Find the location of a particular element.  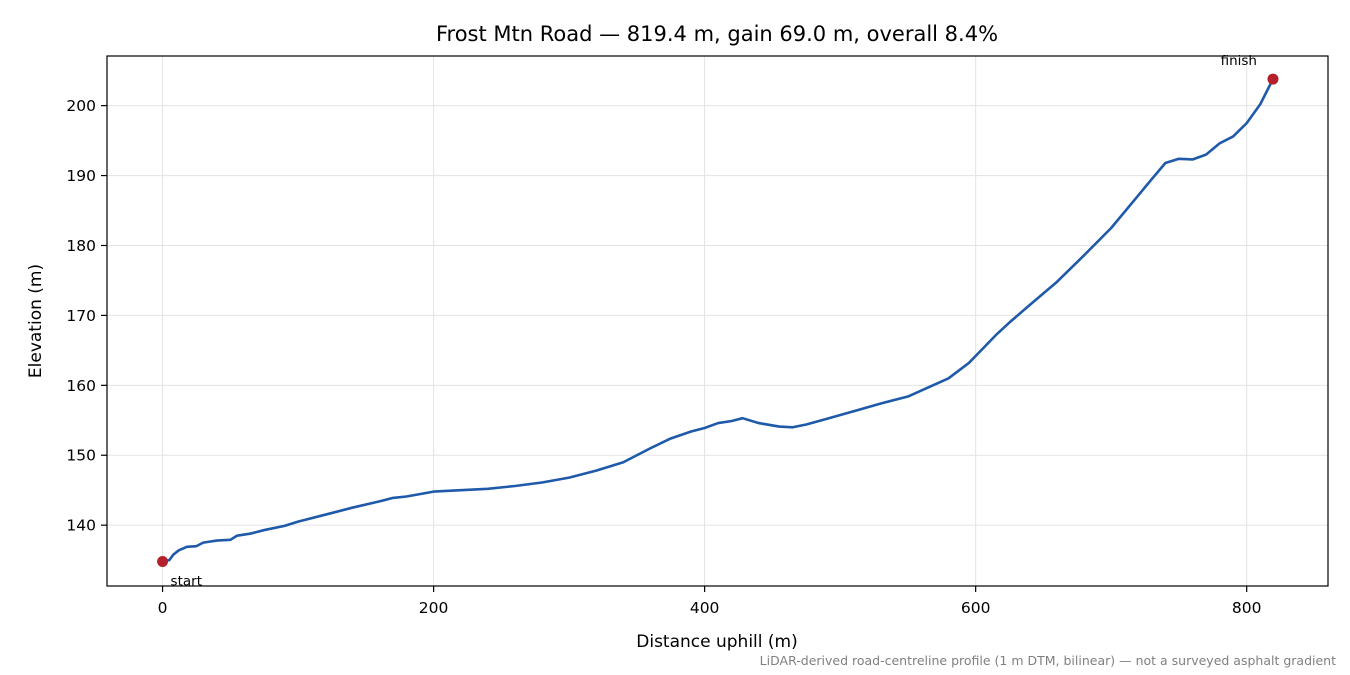

y-axis-label: Elevation (m) is located at coordinates (36, 321).